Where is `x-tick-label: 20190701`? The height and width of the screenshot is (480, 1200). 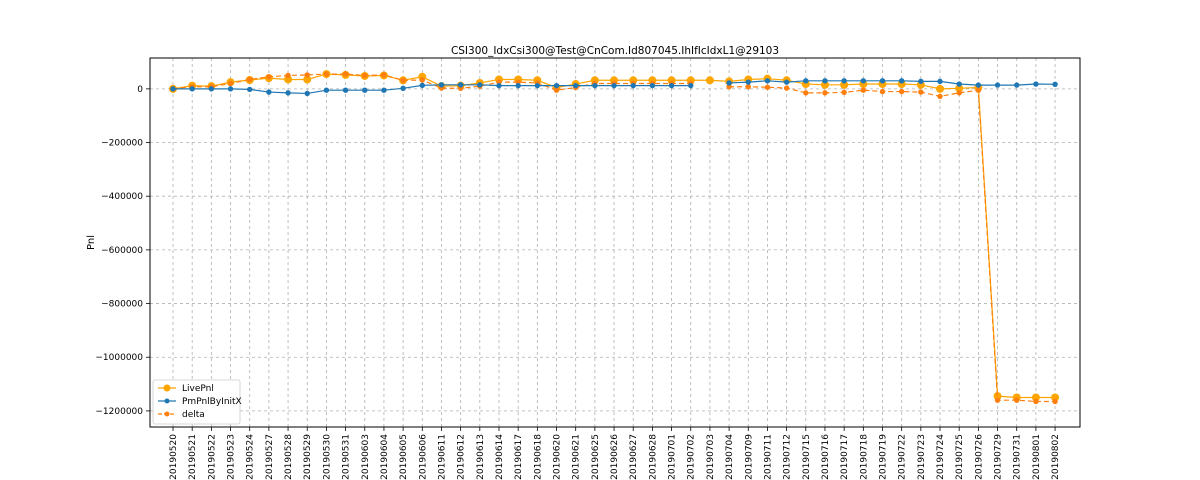 x-tick-label: 20190701 is located at coordinates (673, 457).